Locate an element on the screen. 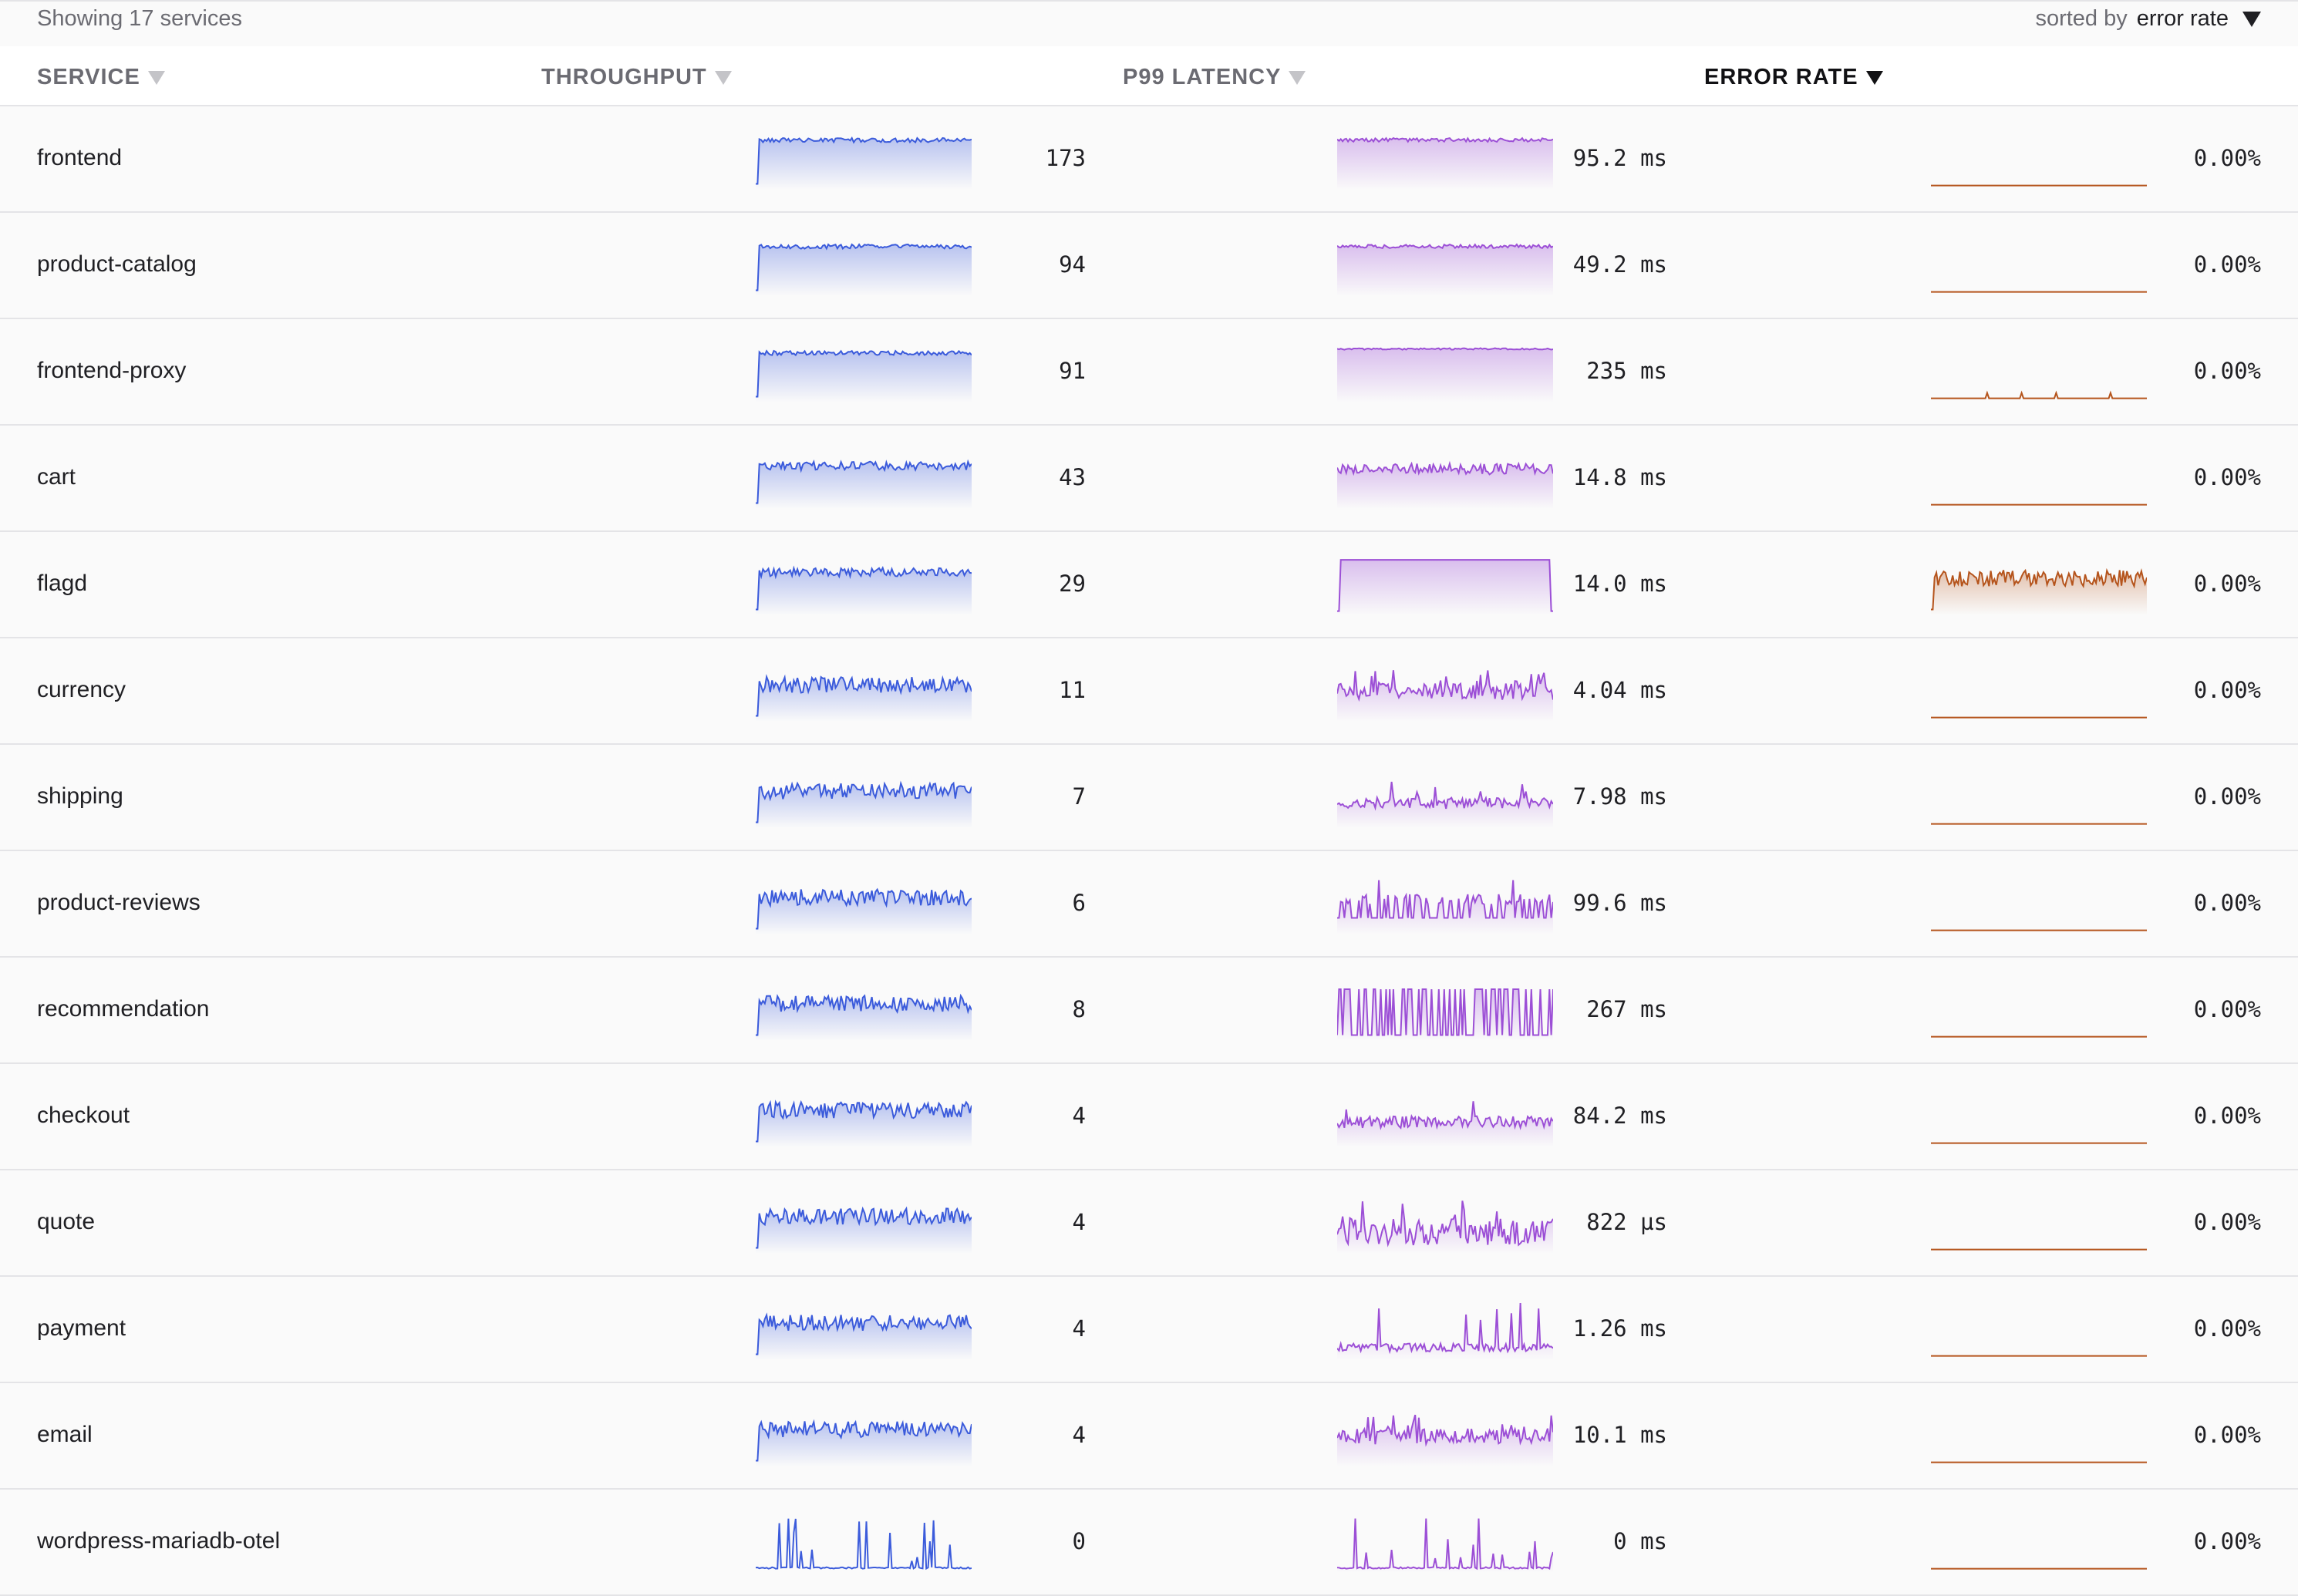 The image size is (2298, 1596). latency-value: 95.2 ms is located at coordinates (1619, 158).